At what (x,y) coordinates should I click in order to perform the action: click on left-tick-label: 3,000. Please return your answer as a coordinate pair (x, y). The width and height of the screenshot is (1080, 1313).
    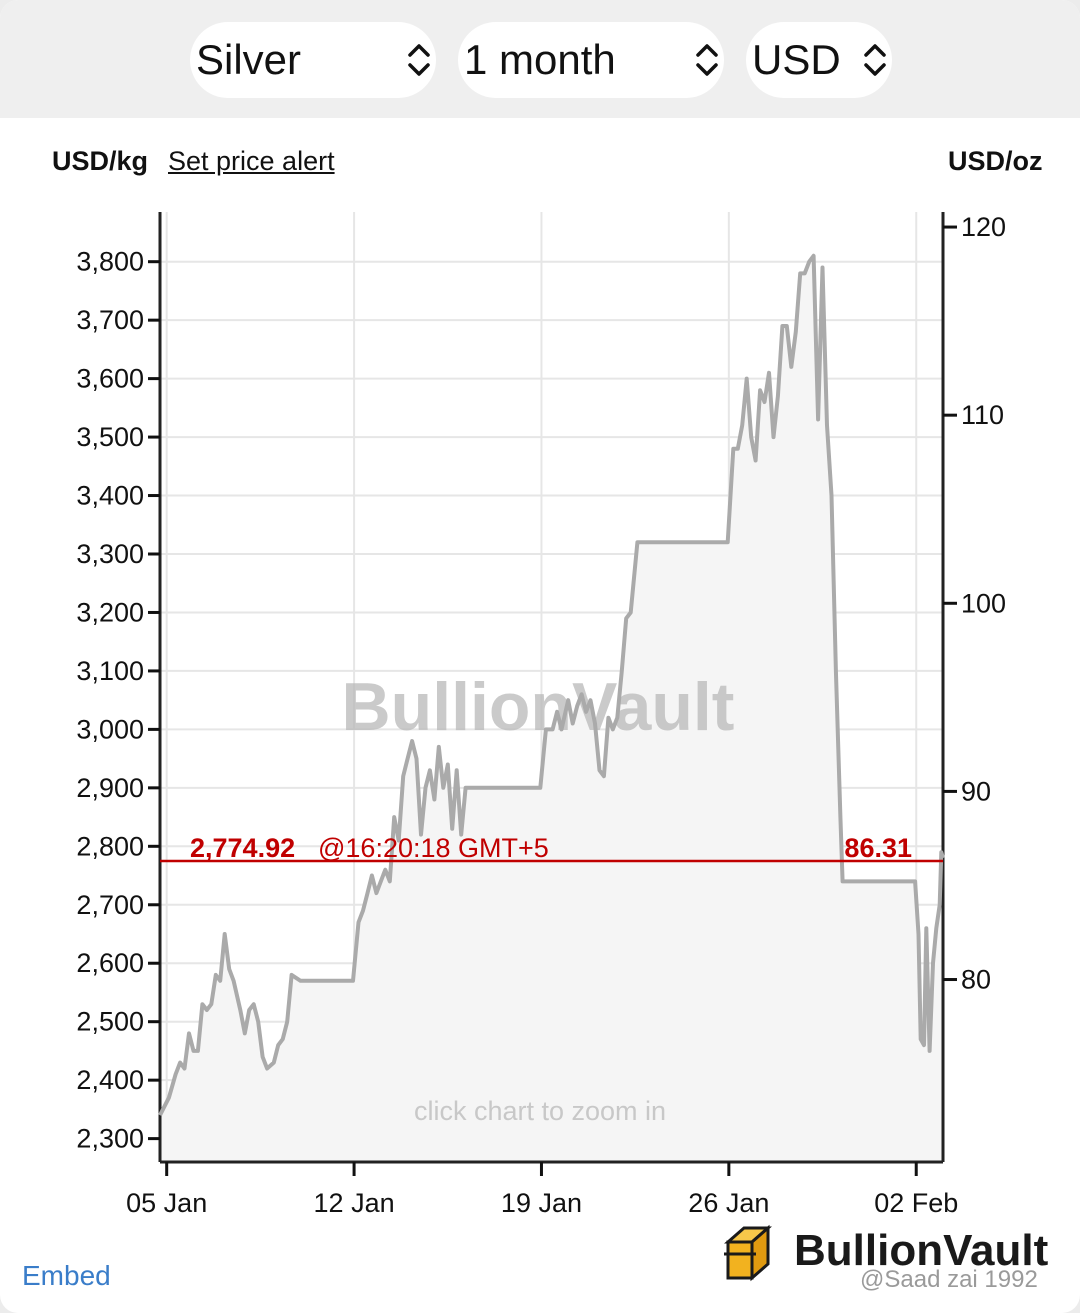
    Looking at the image, I should click on (110, 729).